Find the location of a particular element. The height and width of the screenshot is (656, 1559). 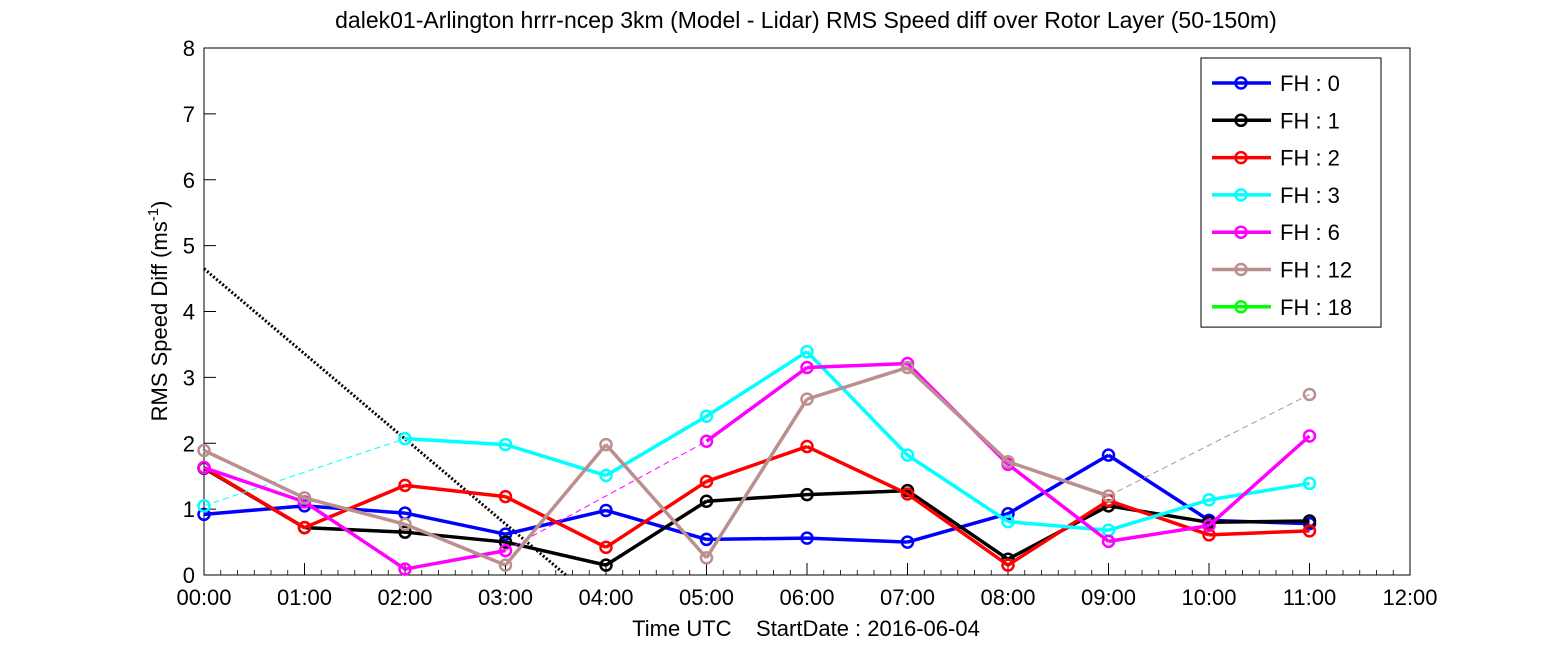

y-tick-label: 1 is located at coordinates (189, 509).